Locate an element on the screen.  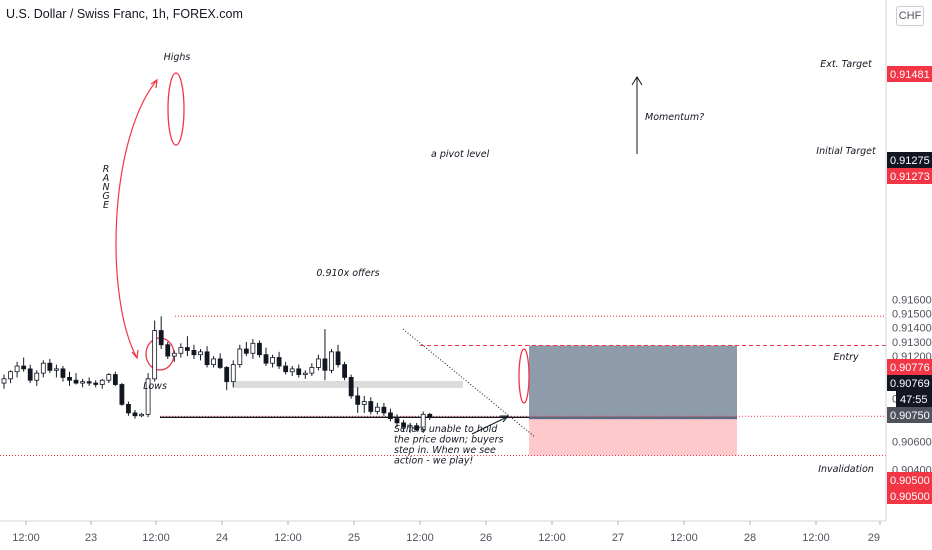
offers-label: 0.910x offers is located at coordinates (347, 273).